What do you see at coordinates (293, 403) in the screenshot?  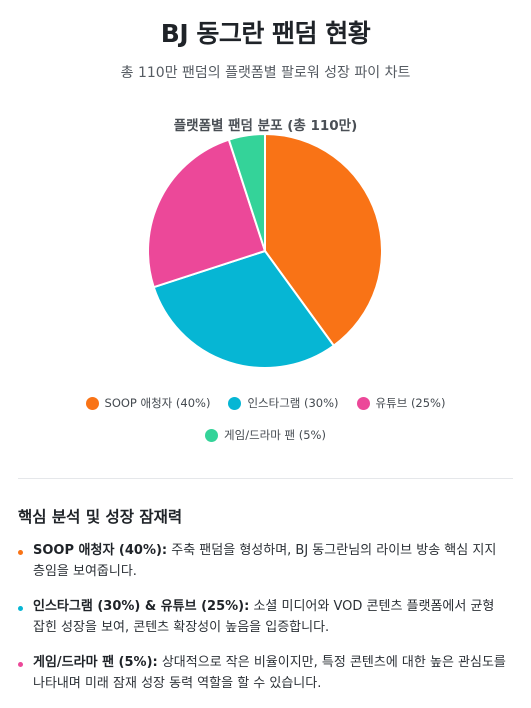 I see `legend-label: 인스타그램 (30%)` at bounding box center [293, 403].